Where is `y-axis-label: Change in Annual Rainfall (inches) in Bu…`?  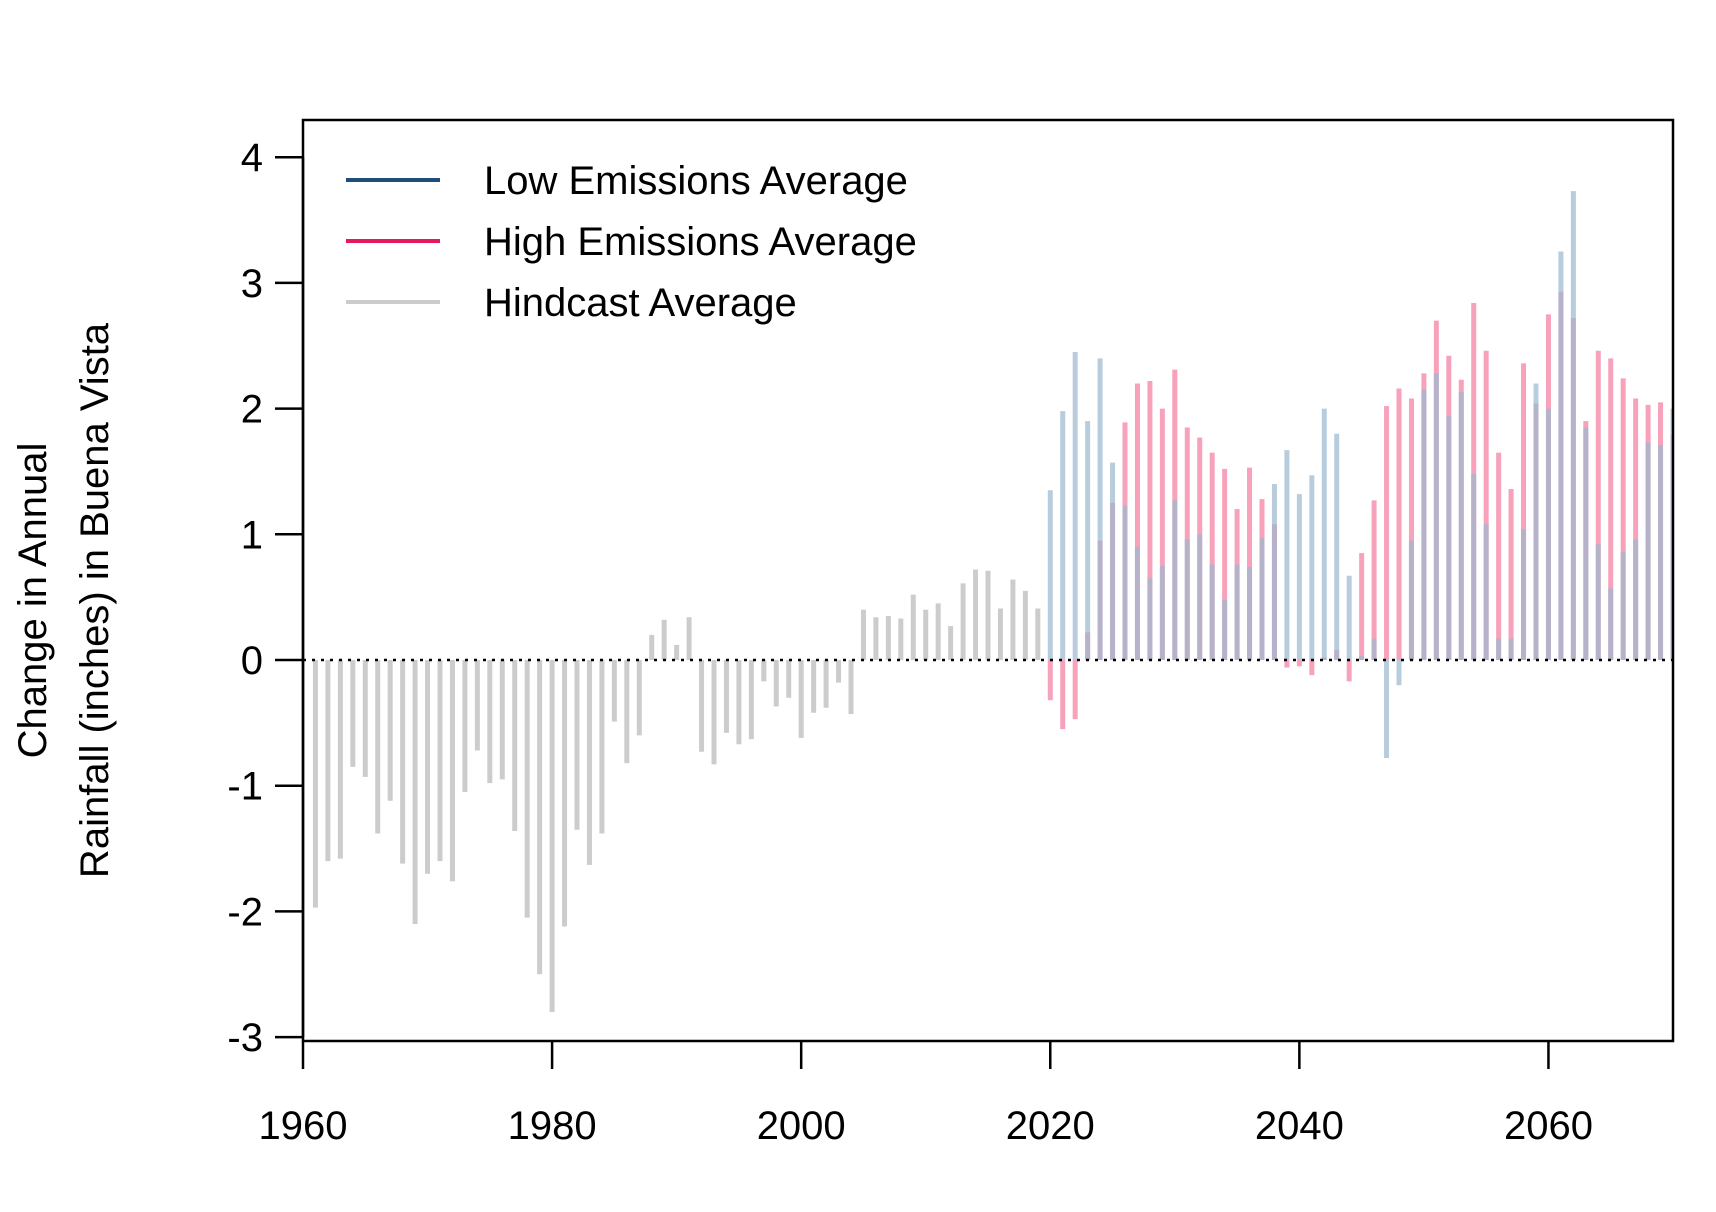
y-axis-label: Change in Annual Rainfall (inches) in Bu… is located at coordinates (64, 600).